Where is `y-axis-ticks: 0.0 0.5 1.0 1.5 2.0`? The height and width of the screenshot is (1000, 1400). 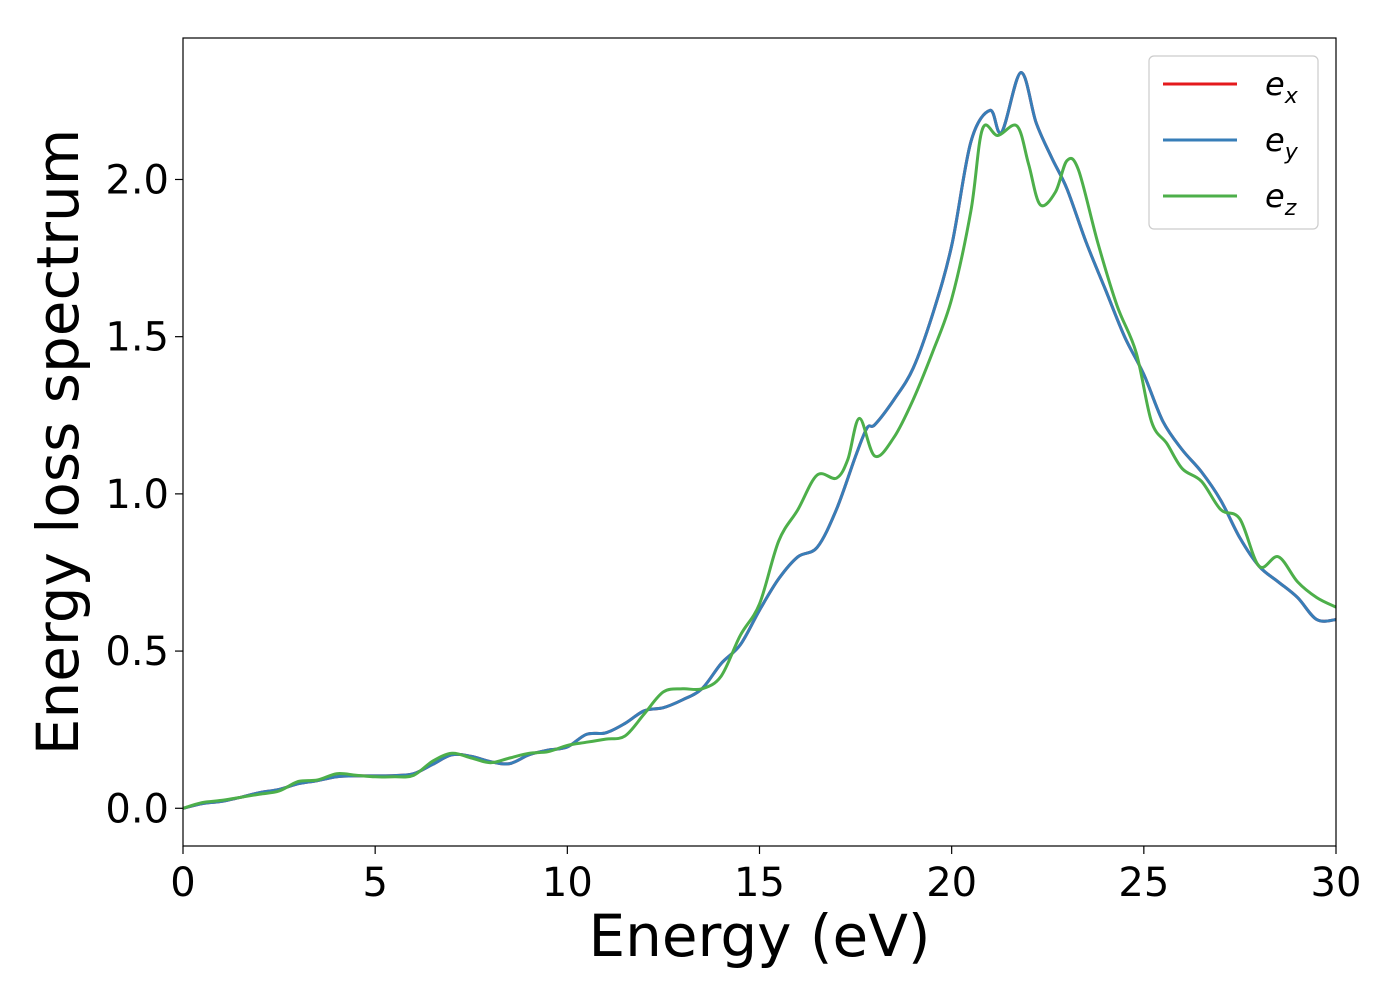
y-axis-ticks: 0.0 0.5 1.0 1.5 2.0 is located at coordinates (144, 494).